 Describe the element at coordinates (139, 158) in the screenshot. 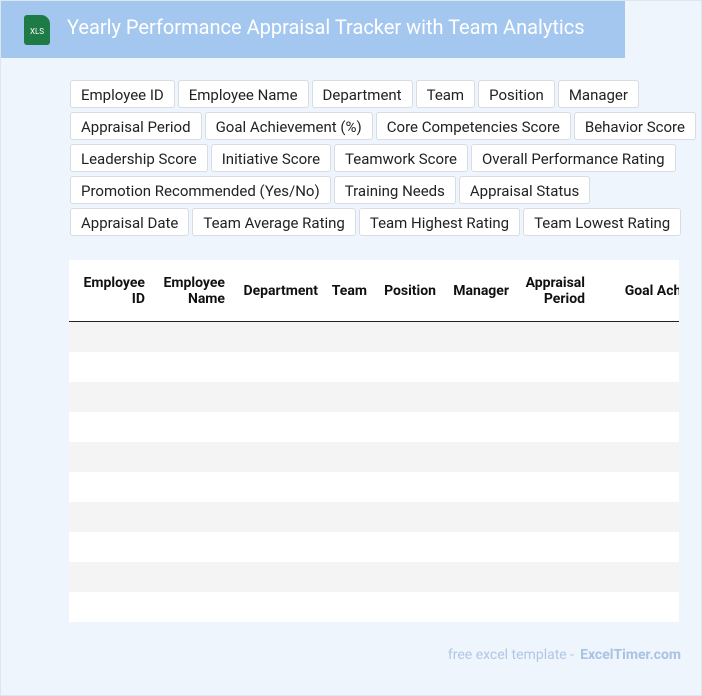

I see `field-tag: Leadership Score` at that location.